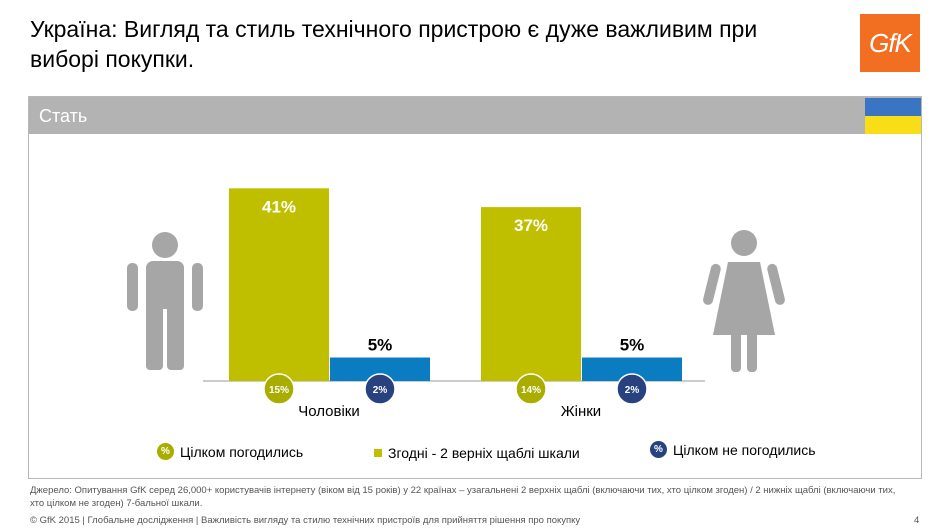  What do you see at coordinates (531, 225) in the screenshot?
I see `bar-value-label: 37%` at bounding box center [531, 225].